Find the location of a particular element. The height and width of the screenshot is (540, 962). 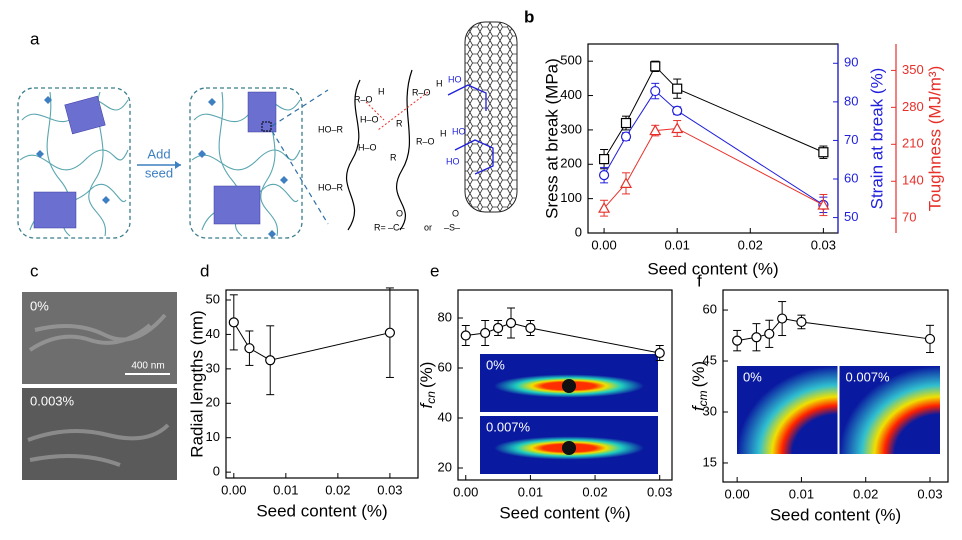

y-axis-label: fcm (%) is located at coordinates (699, 386).